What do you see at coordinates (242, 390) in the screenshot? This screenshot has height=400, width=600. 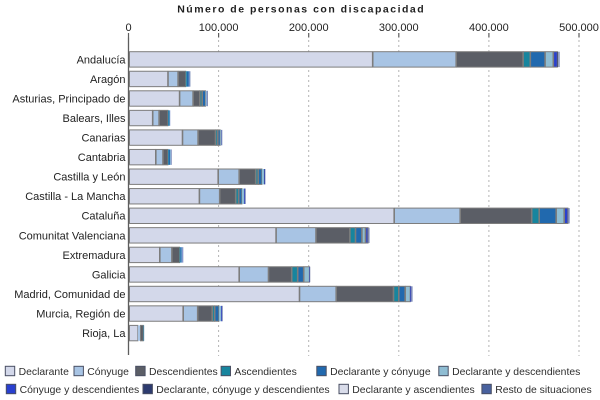 I see `svg-text:Declarante, cónyuge y descendi: Declarante, cónyuge y descendientes` at bounding box center [242, 390].